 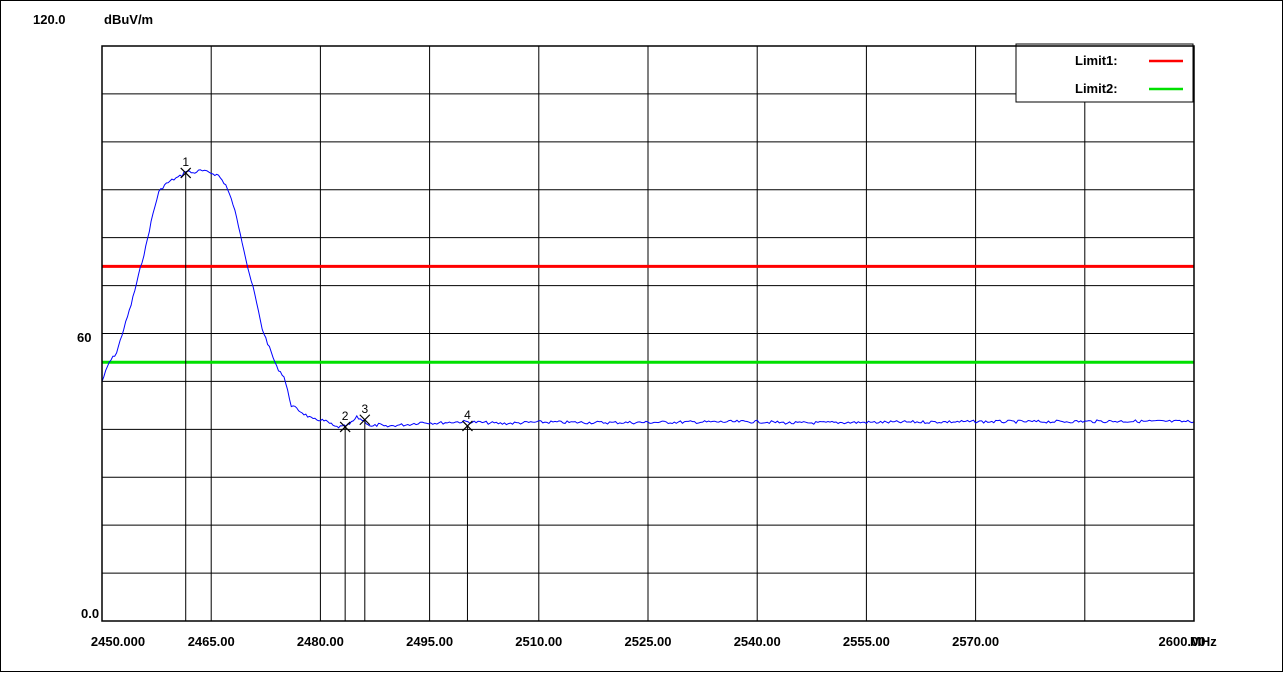 I want to click on x-tick-label: 2465.00, so click(x=211, y=641).